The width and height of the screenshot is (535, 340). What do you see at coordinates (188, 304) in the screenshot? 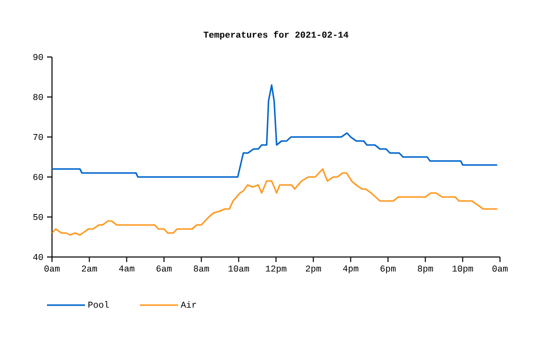
I see `legend-label: Air` at bounding box center [188, 304].